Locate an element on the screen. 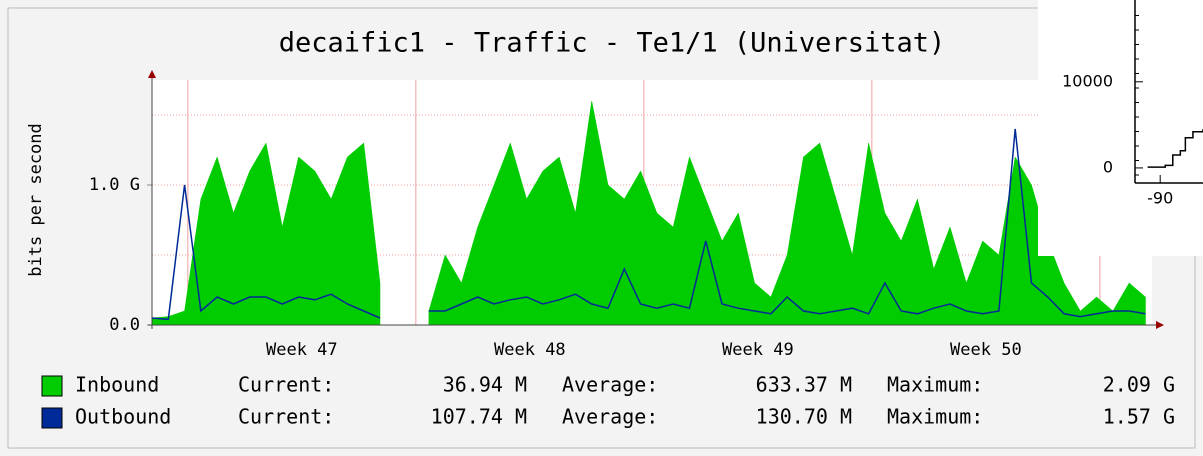 This screenshot has width=1203, height=456. stat-value: 2.09 G is located at coordinates (1139, 385).